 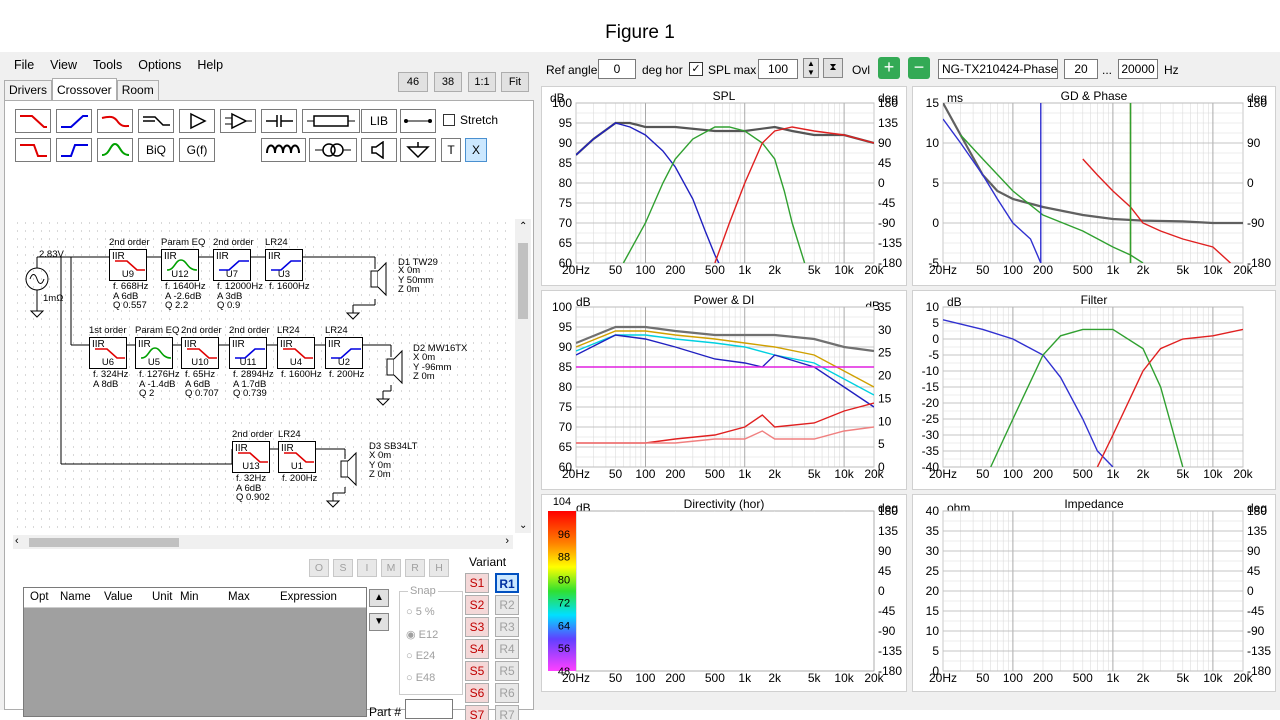 What do you see at coordinates (421, 656) in the screenshot?
I see `snap-option-e24: ○ E24` at bounding box center [421, 656].